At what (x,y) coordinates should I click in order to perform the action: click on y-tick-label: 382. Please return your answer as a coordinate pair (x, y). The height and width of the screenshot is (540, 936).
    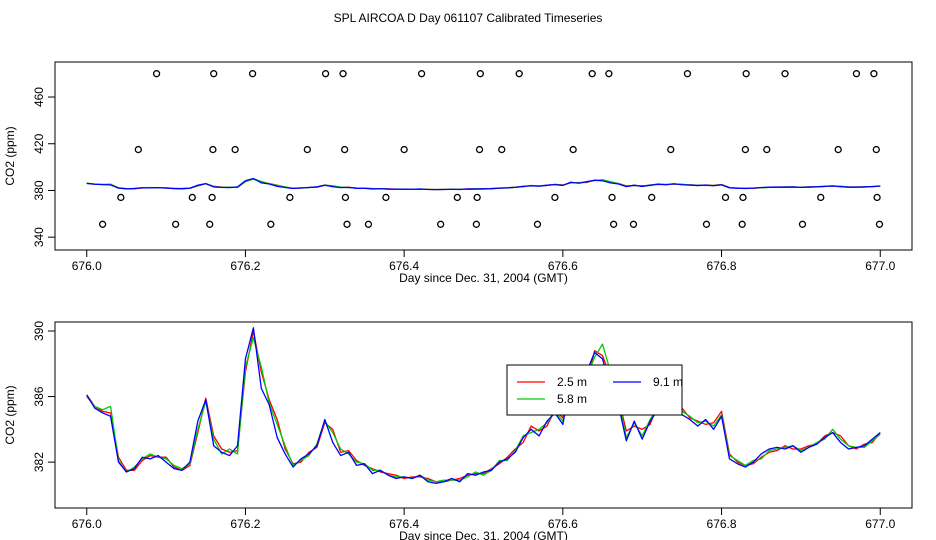
    Looking at the image, I should click on (39, 462).